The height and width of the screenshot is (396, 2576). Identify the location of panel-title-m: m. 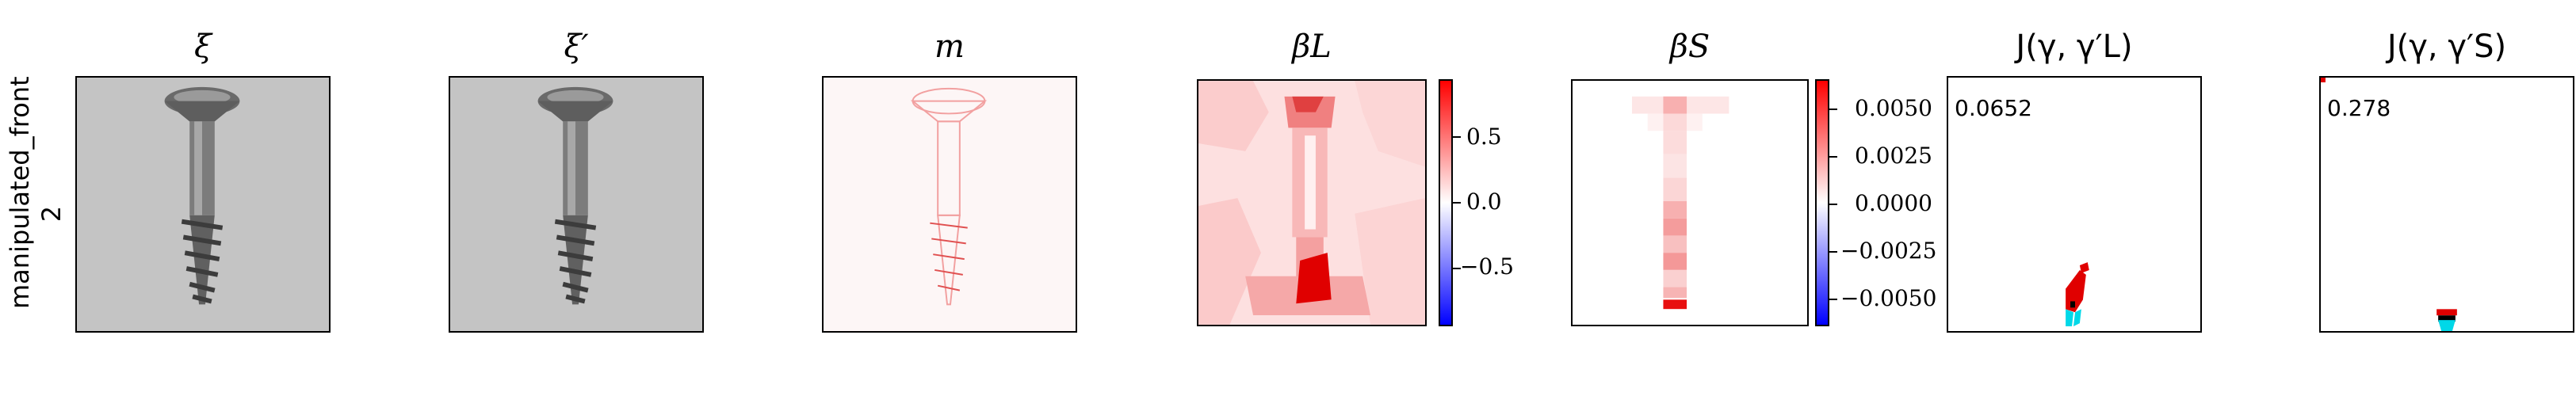
(950, 47).